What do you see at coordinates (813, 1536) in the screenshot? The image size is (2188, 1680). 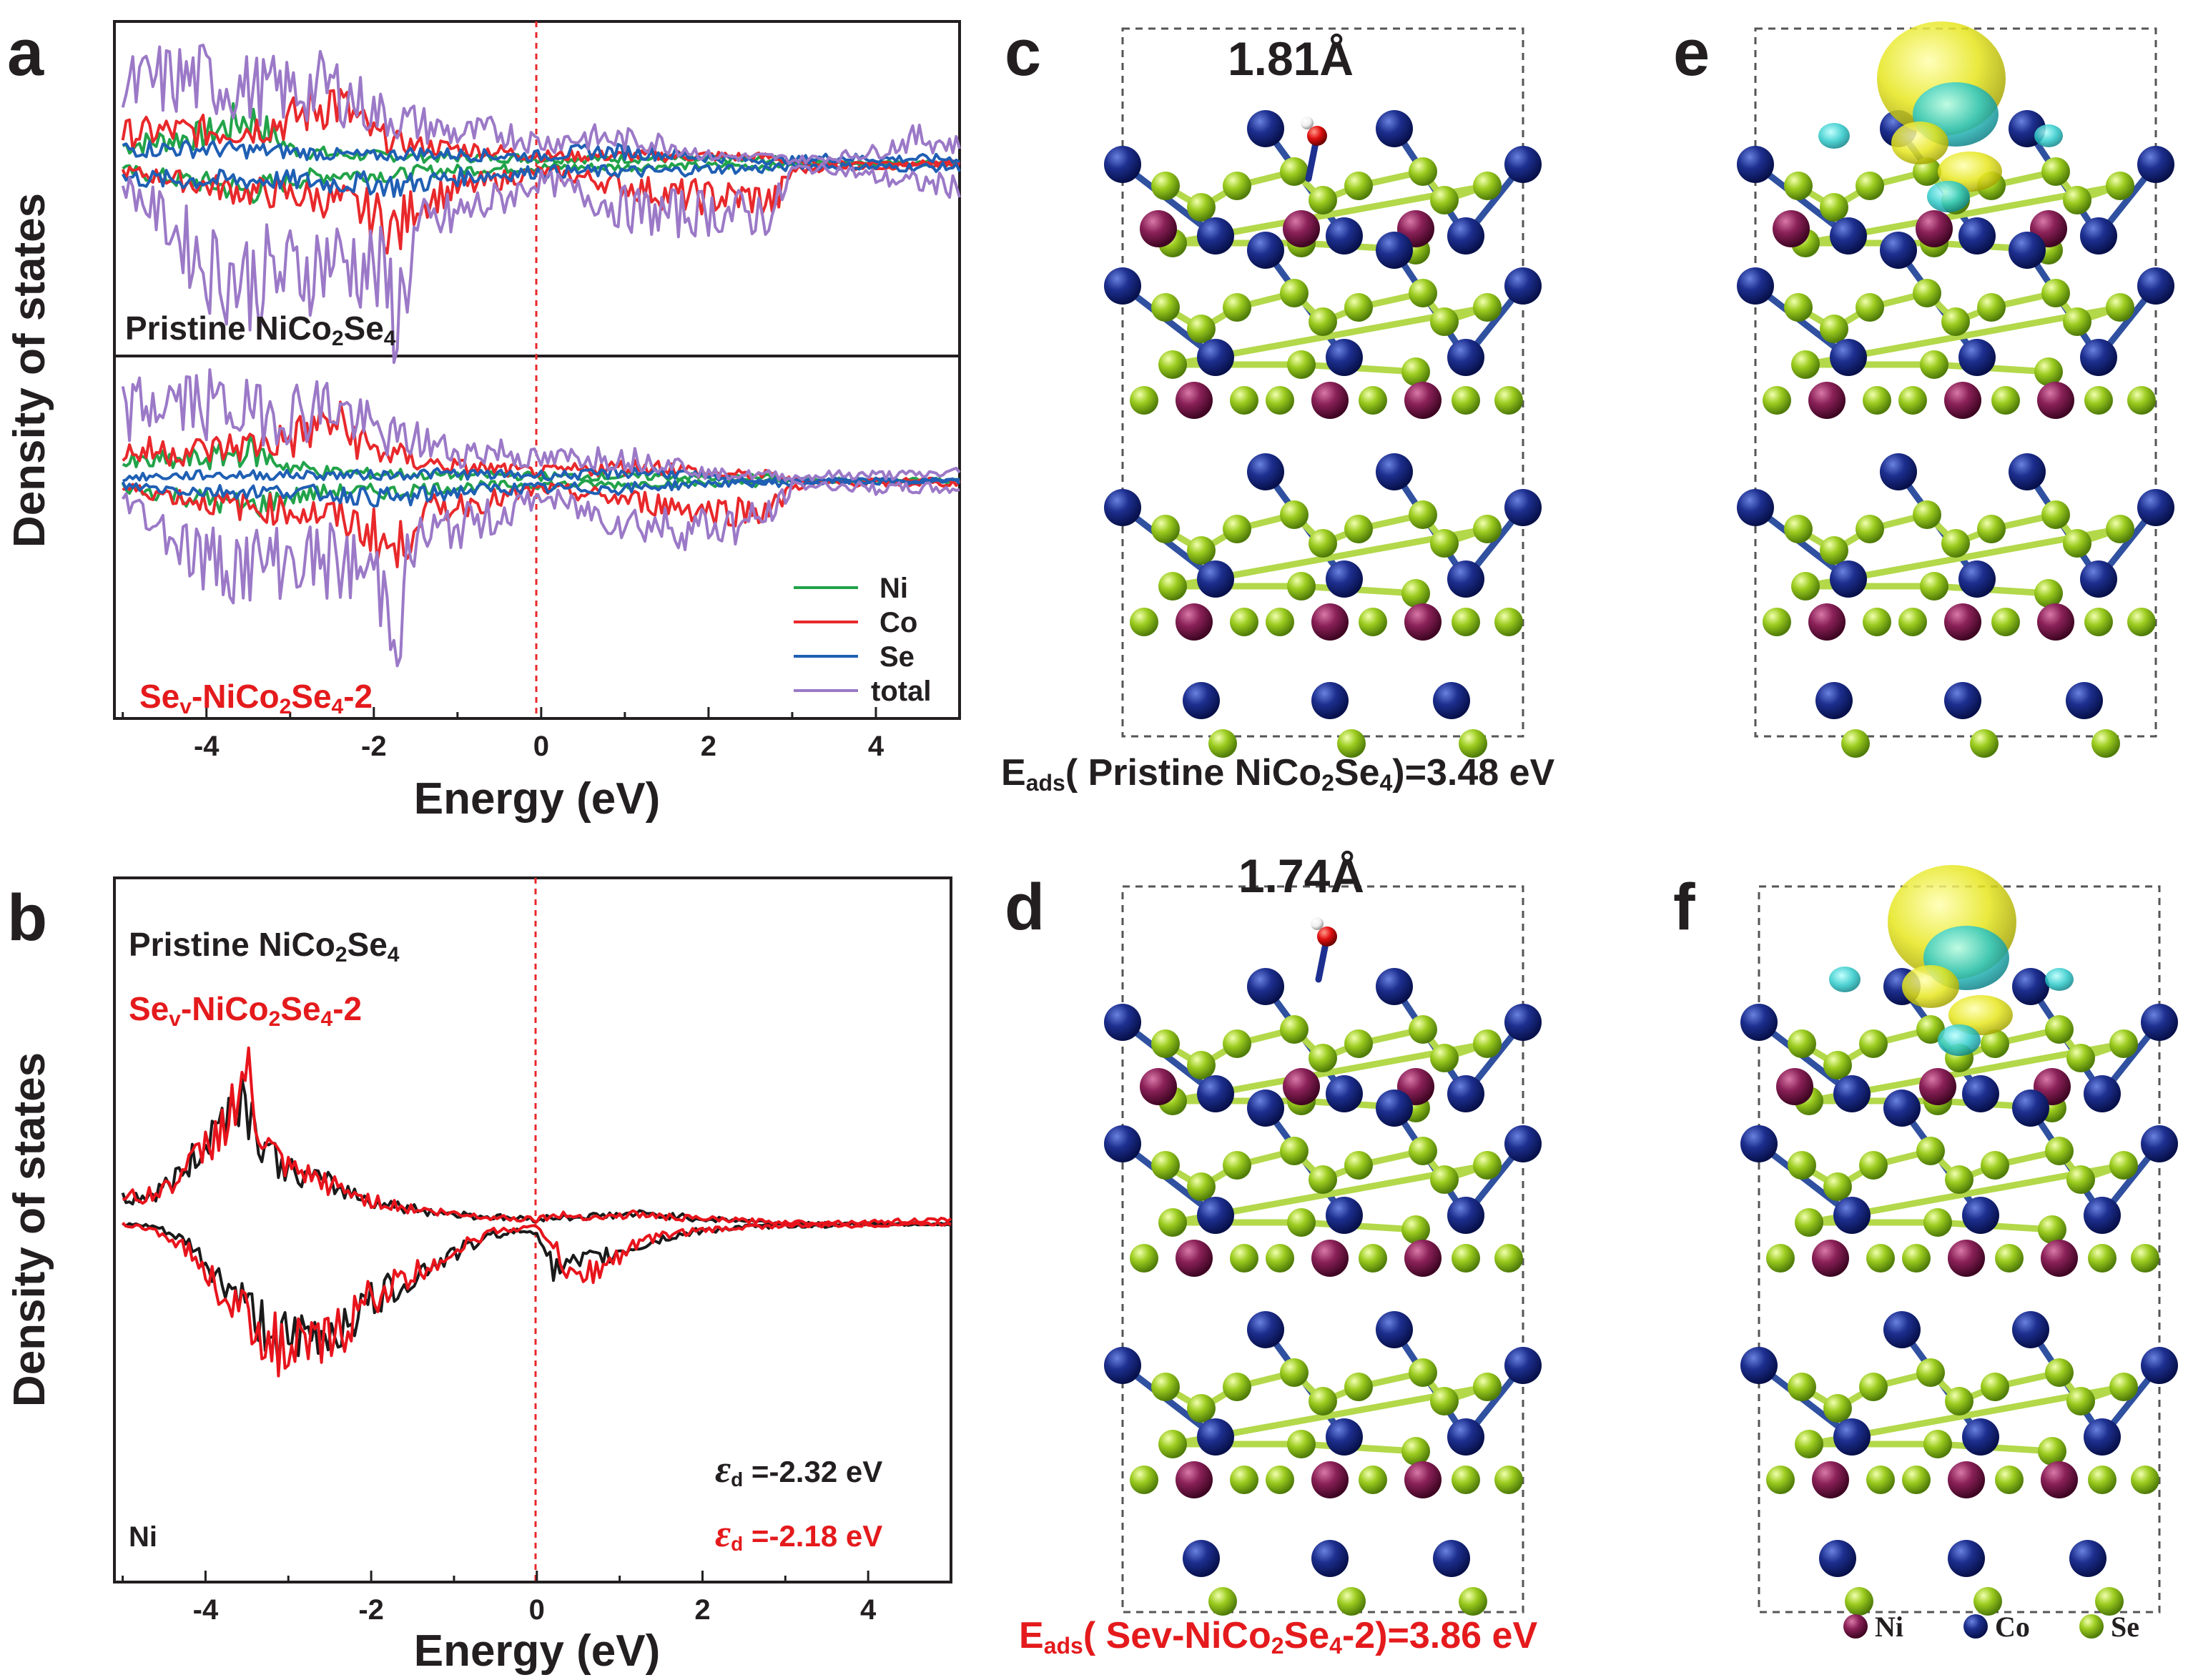 I see `b-eps-vacancy-value: =-2.18 eV` at bounding box center [813, 1536].